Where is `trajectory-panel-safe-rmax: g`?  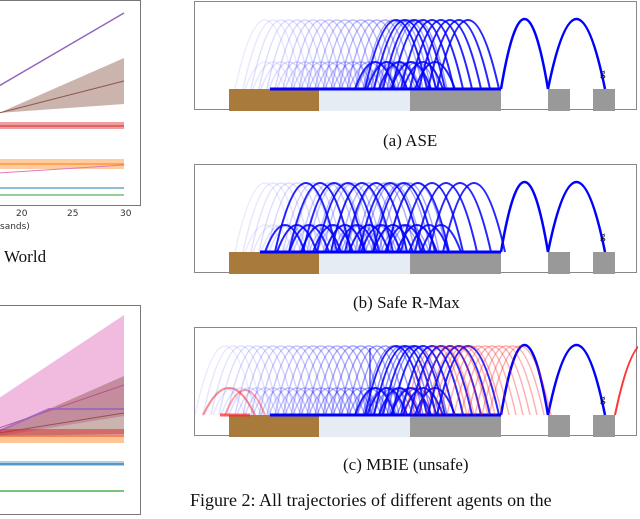 trajectory-panel-safe-rmax: g is located at coordinates (415, 219).